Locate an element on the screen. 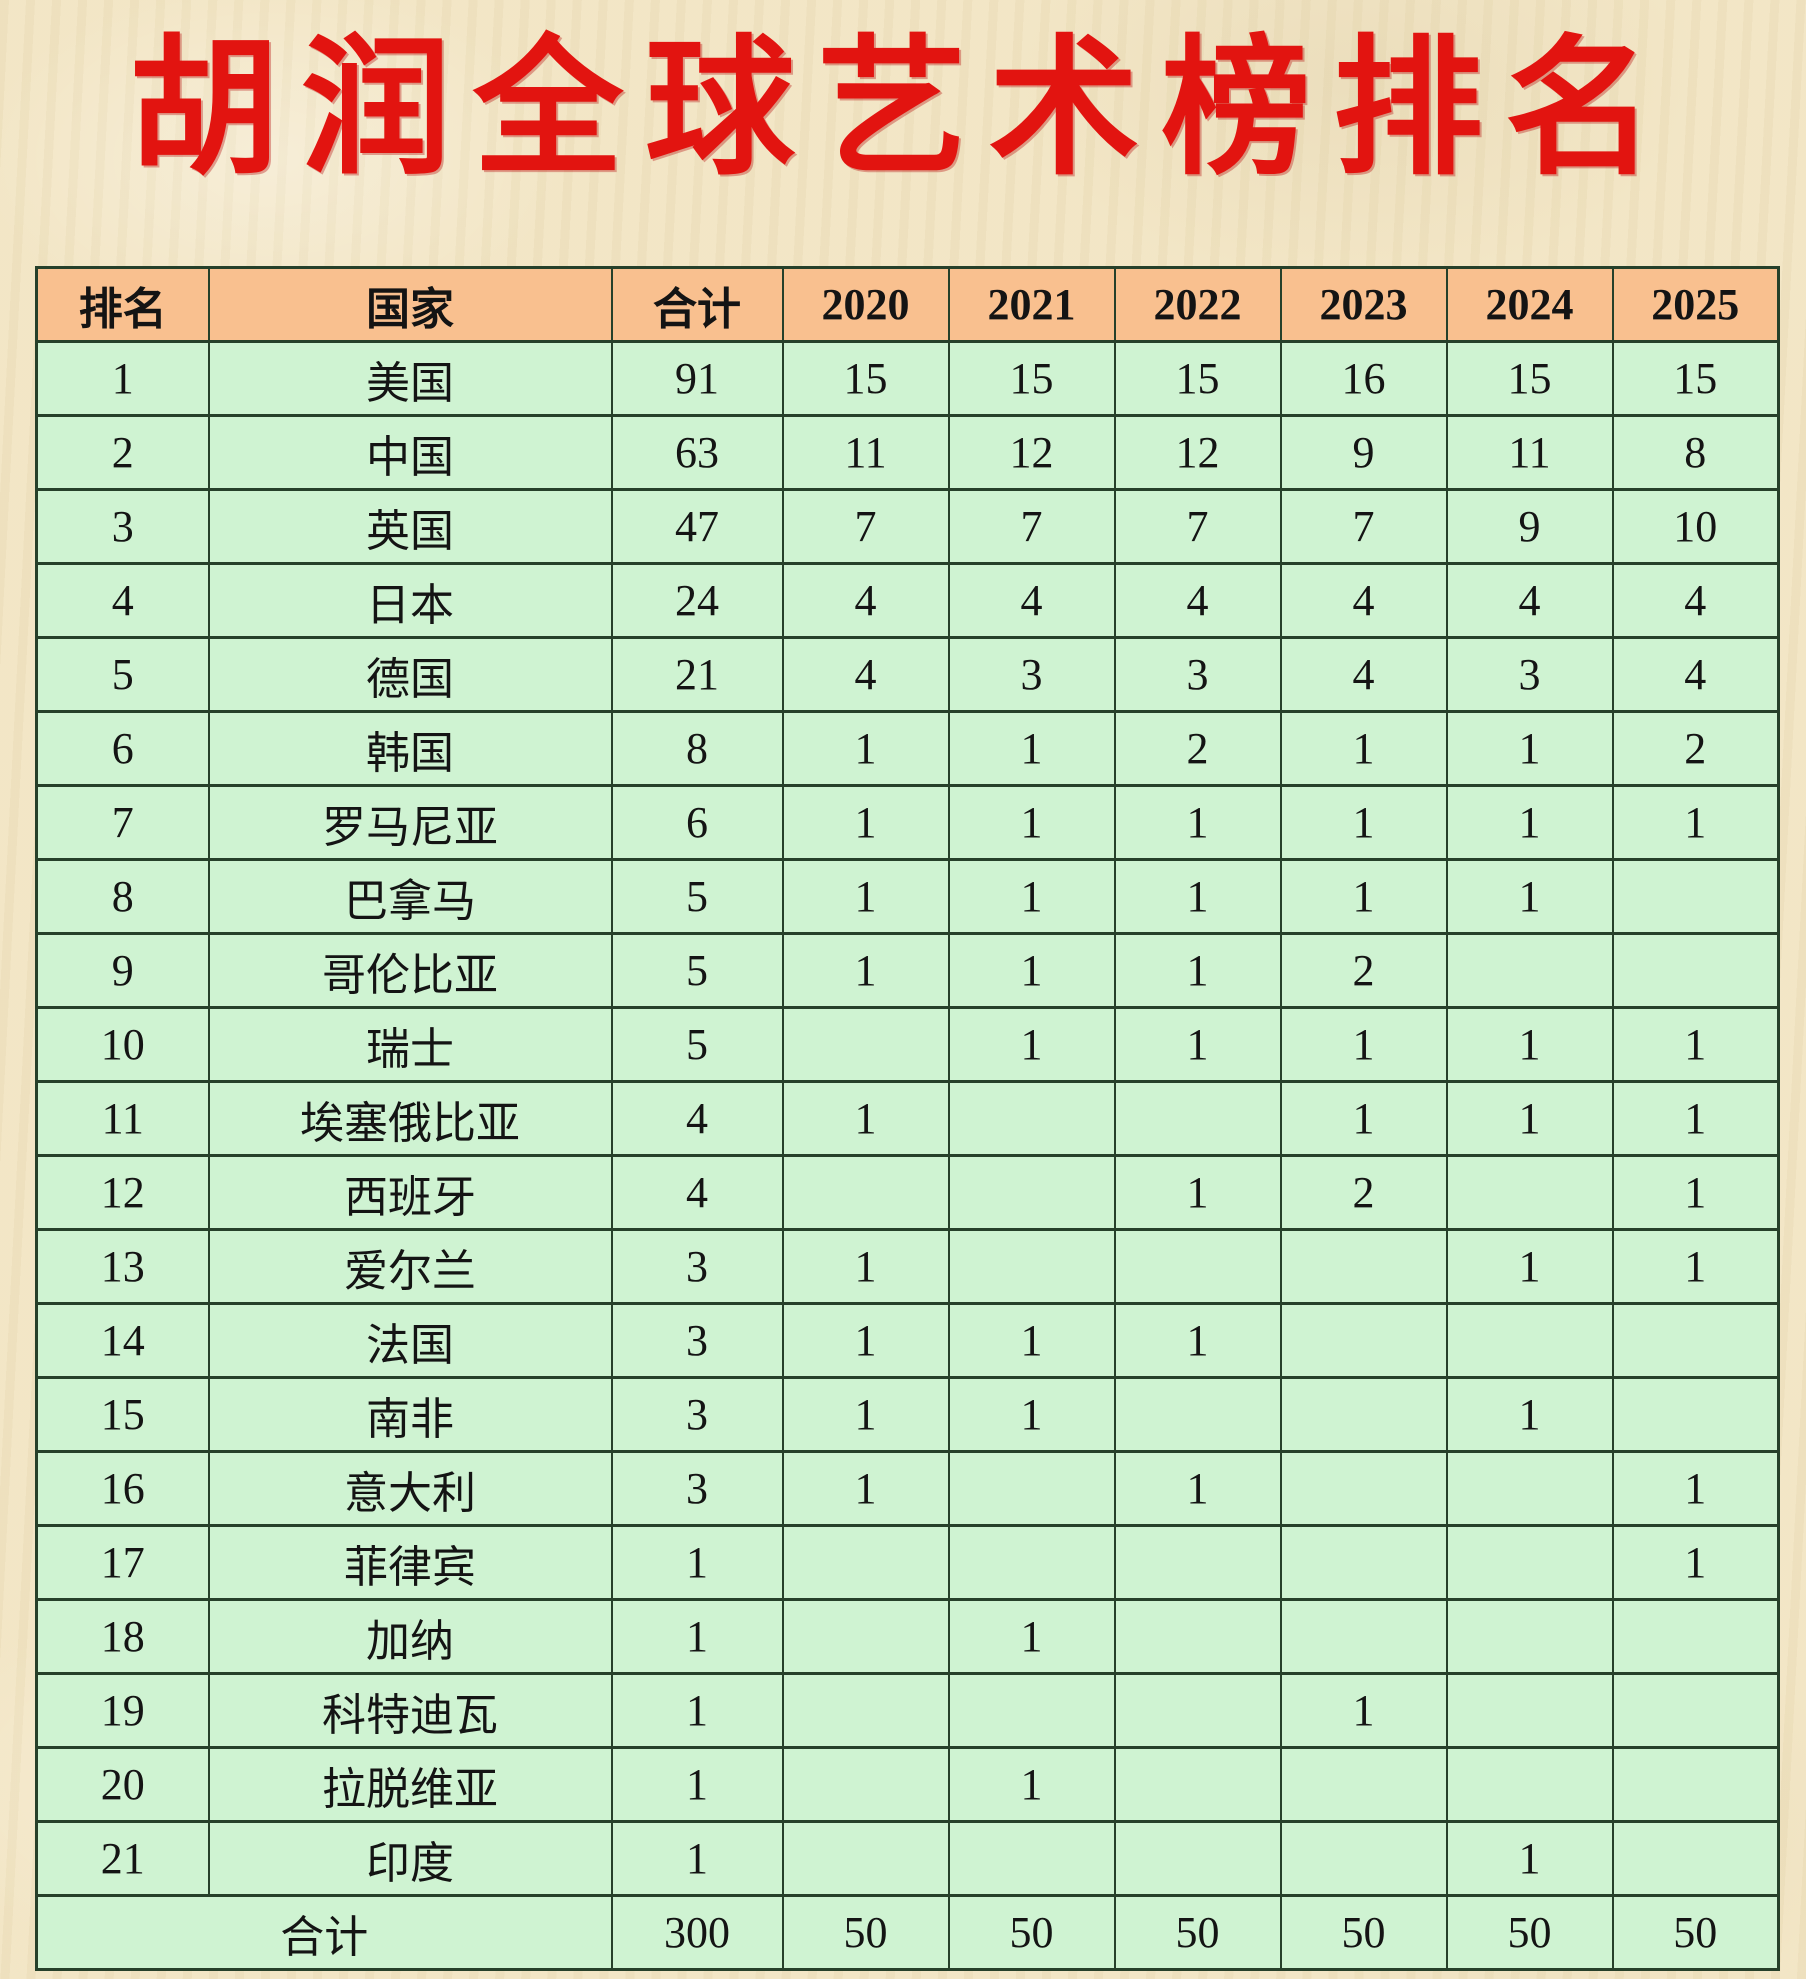  cell-country: 加纳 is located at coordinates (410, 1636).